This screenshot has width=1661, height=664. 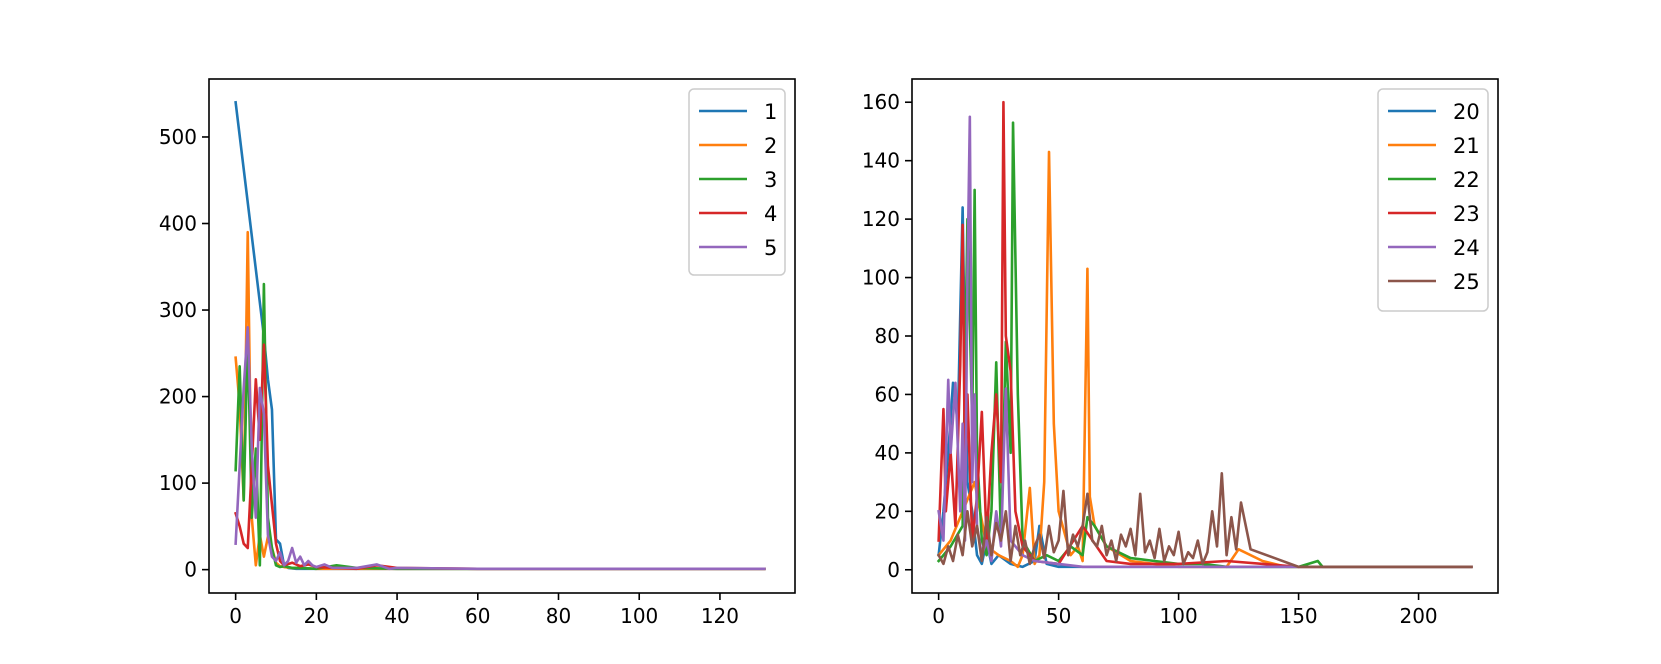 What do you see at coordinates (316, 616) in the screenshot?
I see `x-tick-label: 20` at bounding box center [316, 616].